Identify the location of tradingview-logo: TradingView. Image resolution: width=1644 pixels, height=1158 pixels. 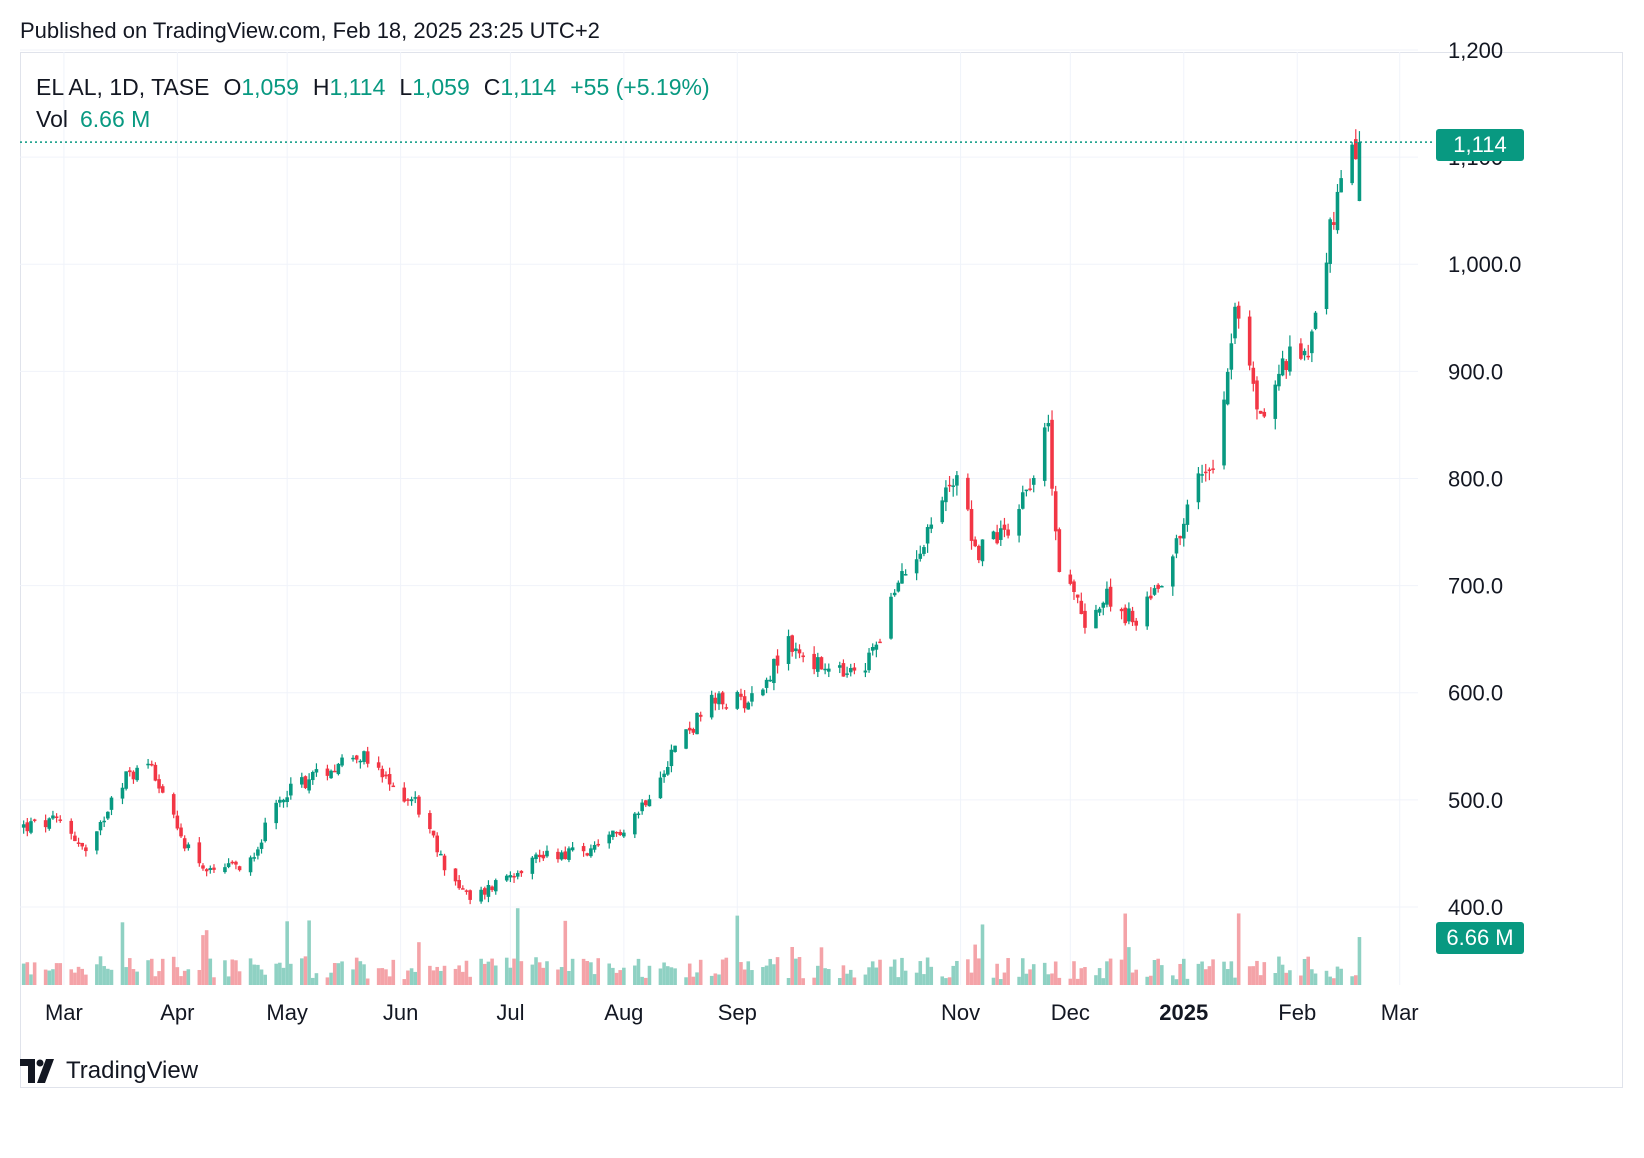
(109, 1071).